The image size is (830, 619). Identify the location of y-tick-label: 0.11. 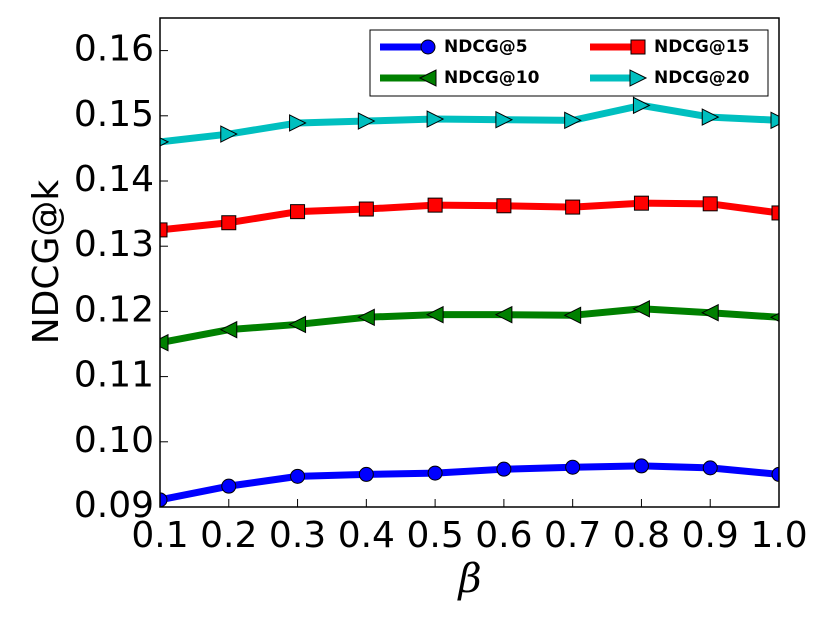
(114, 375).